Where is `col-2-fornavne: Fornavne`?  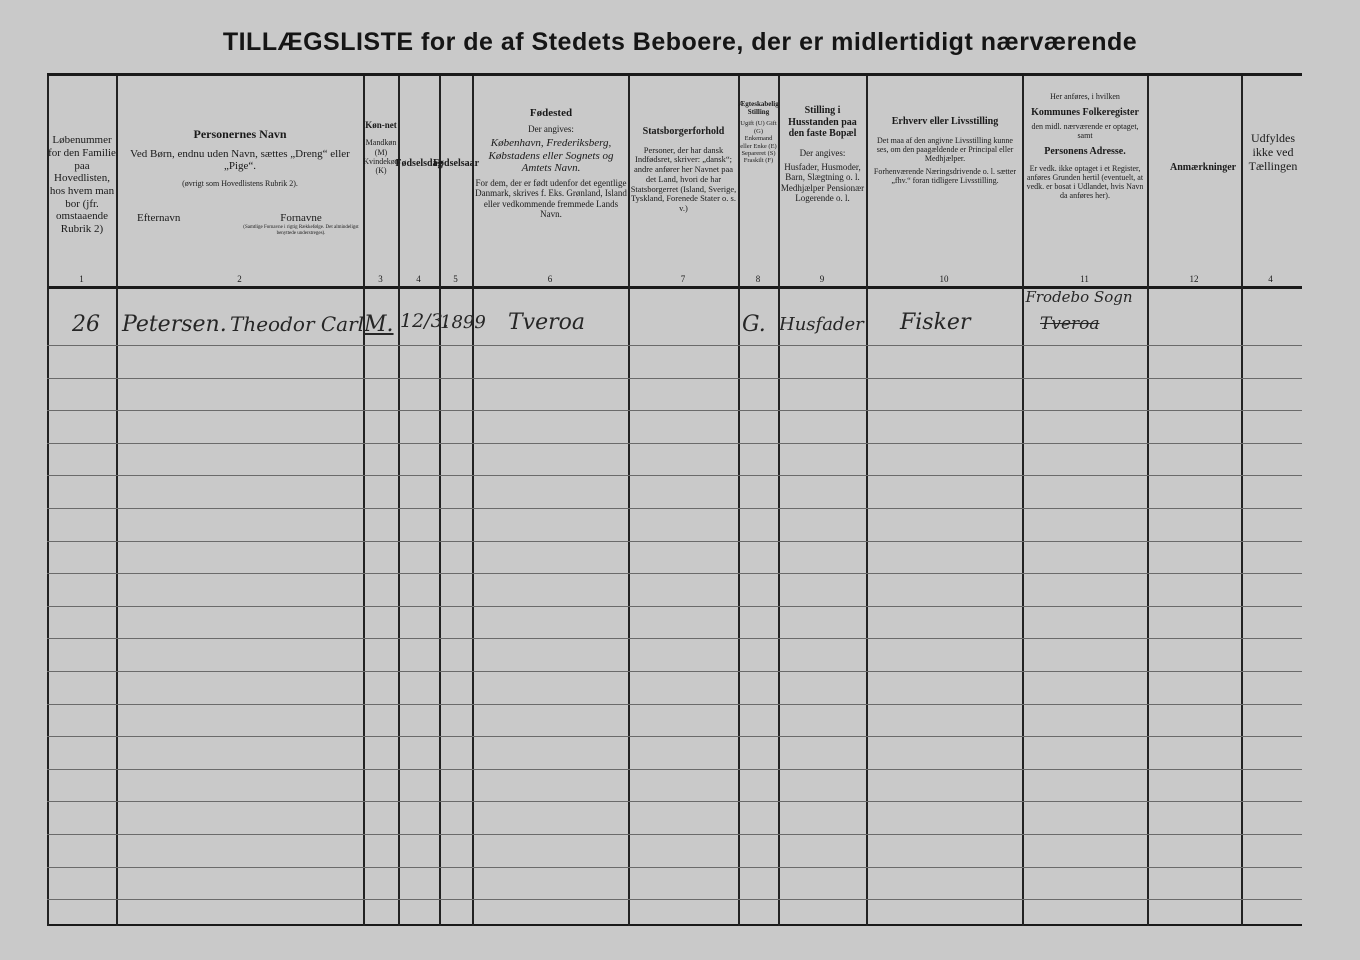
col-2-fornavne: Fornavne is located at coordinates (301, 218).